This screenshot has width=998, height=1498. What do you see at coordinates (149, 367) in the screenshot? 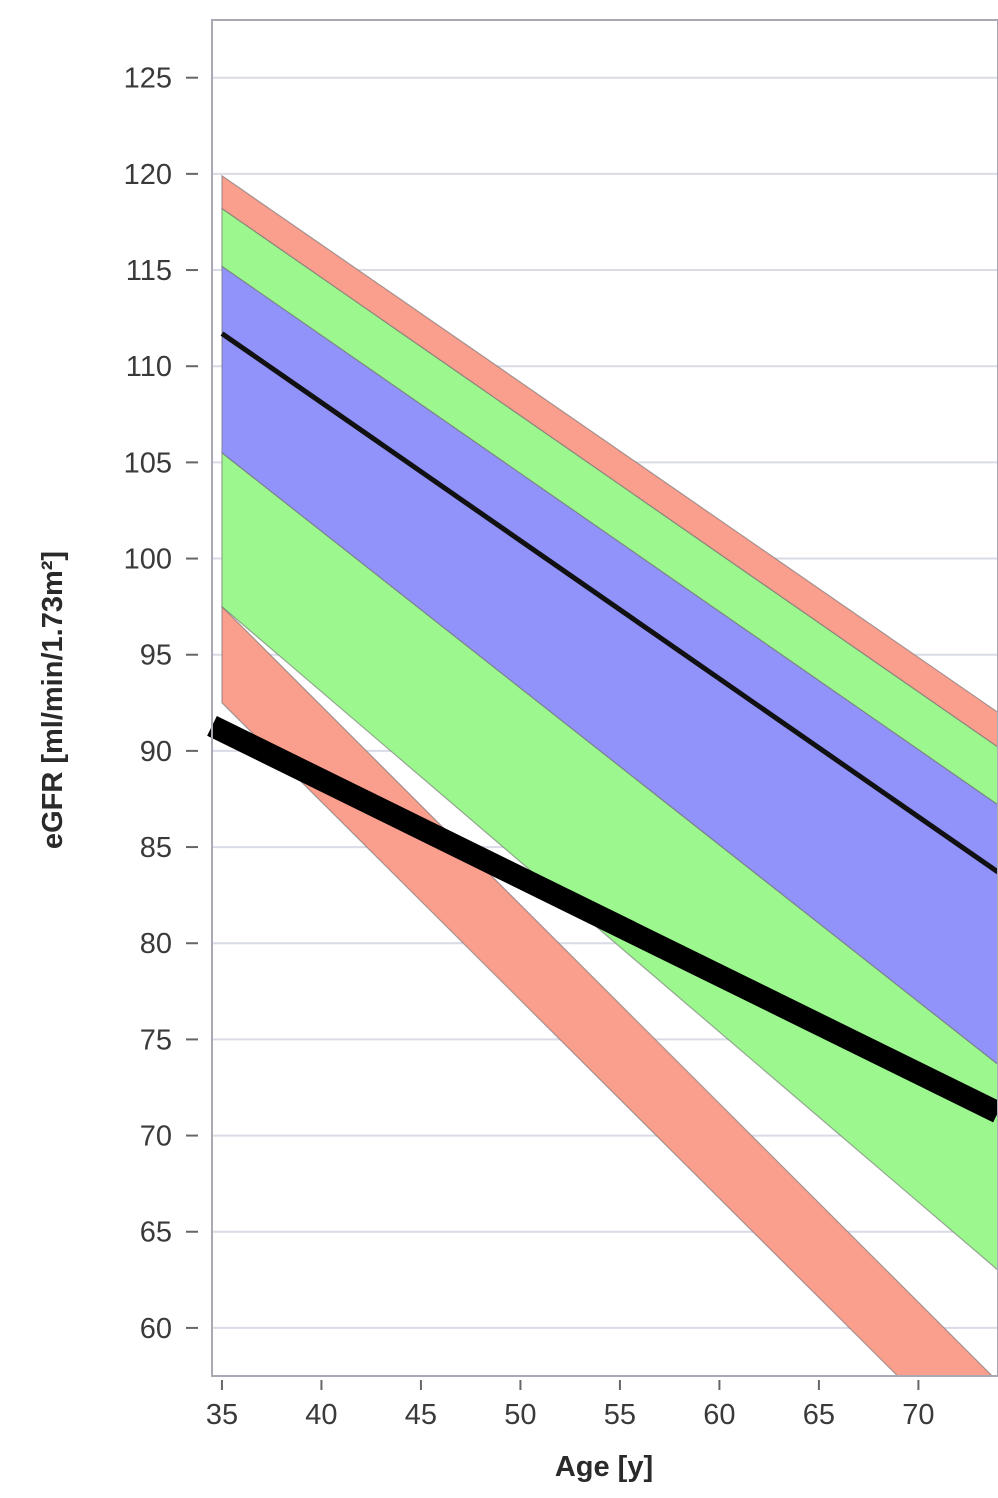
I see `y-tick-label: 110` at bounding box center [149, 367].